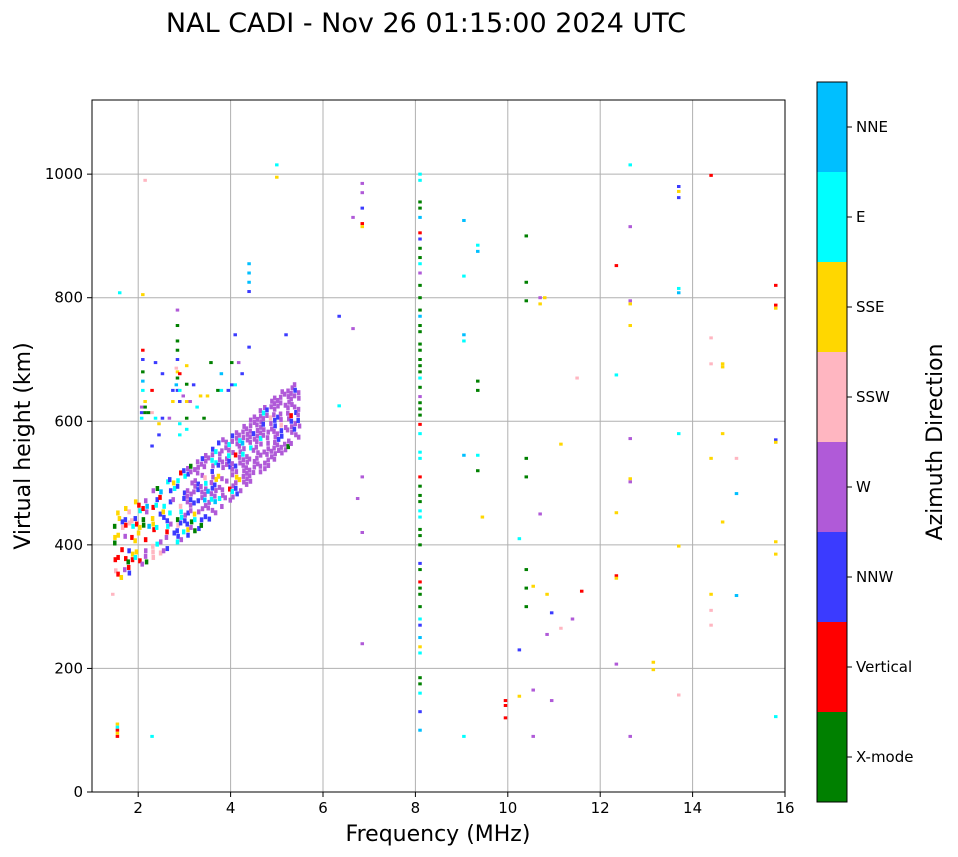  Describe the element at coordinates (832, 487) in the screenshot. I see `colorbar-segment` at that location.